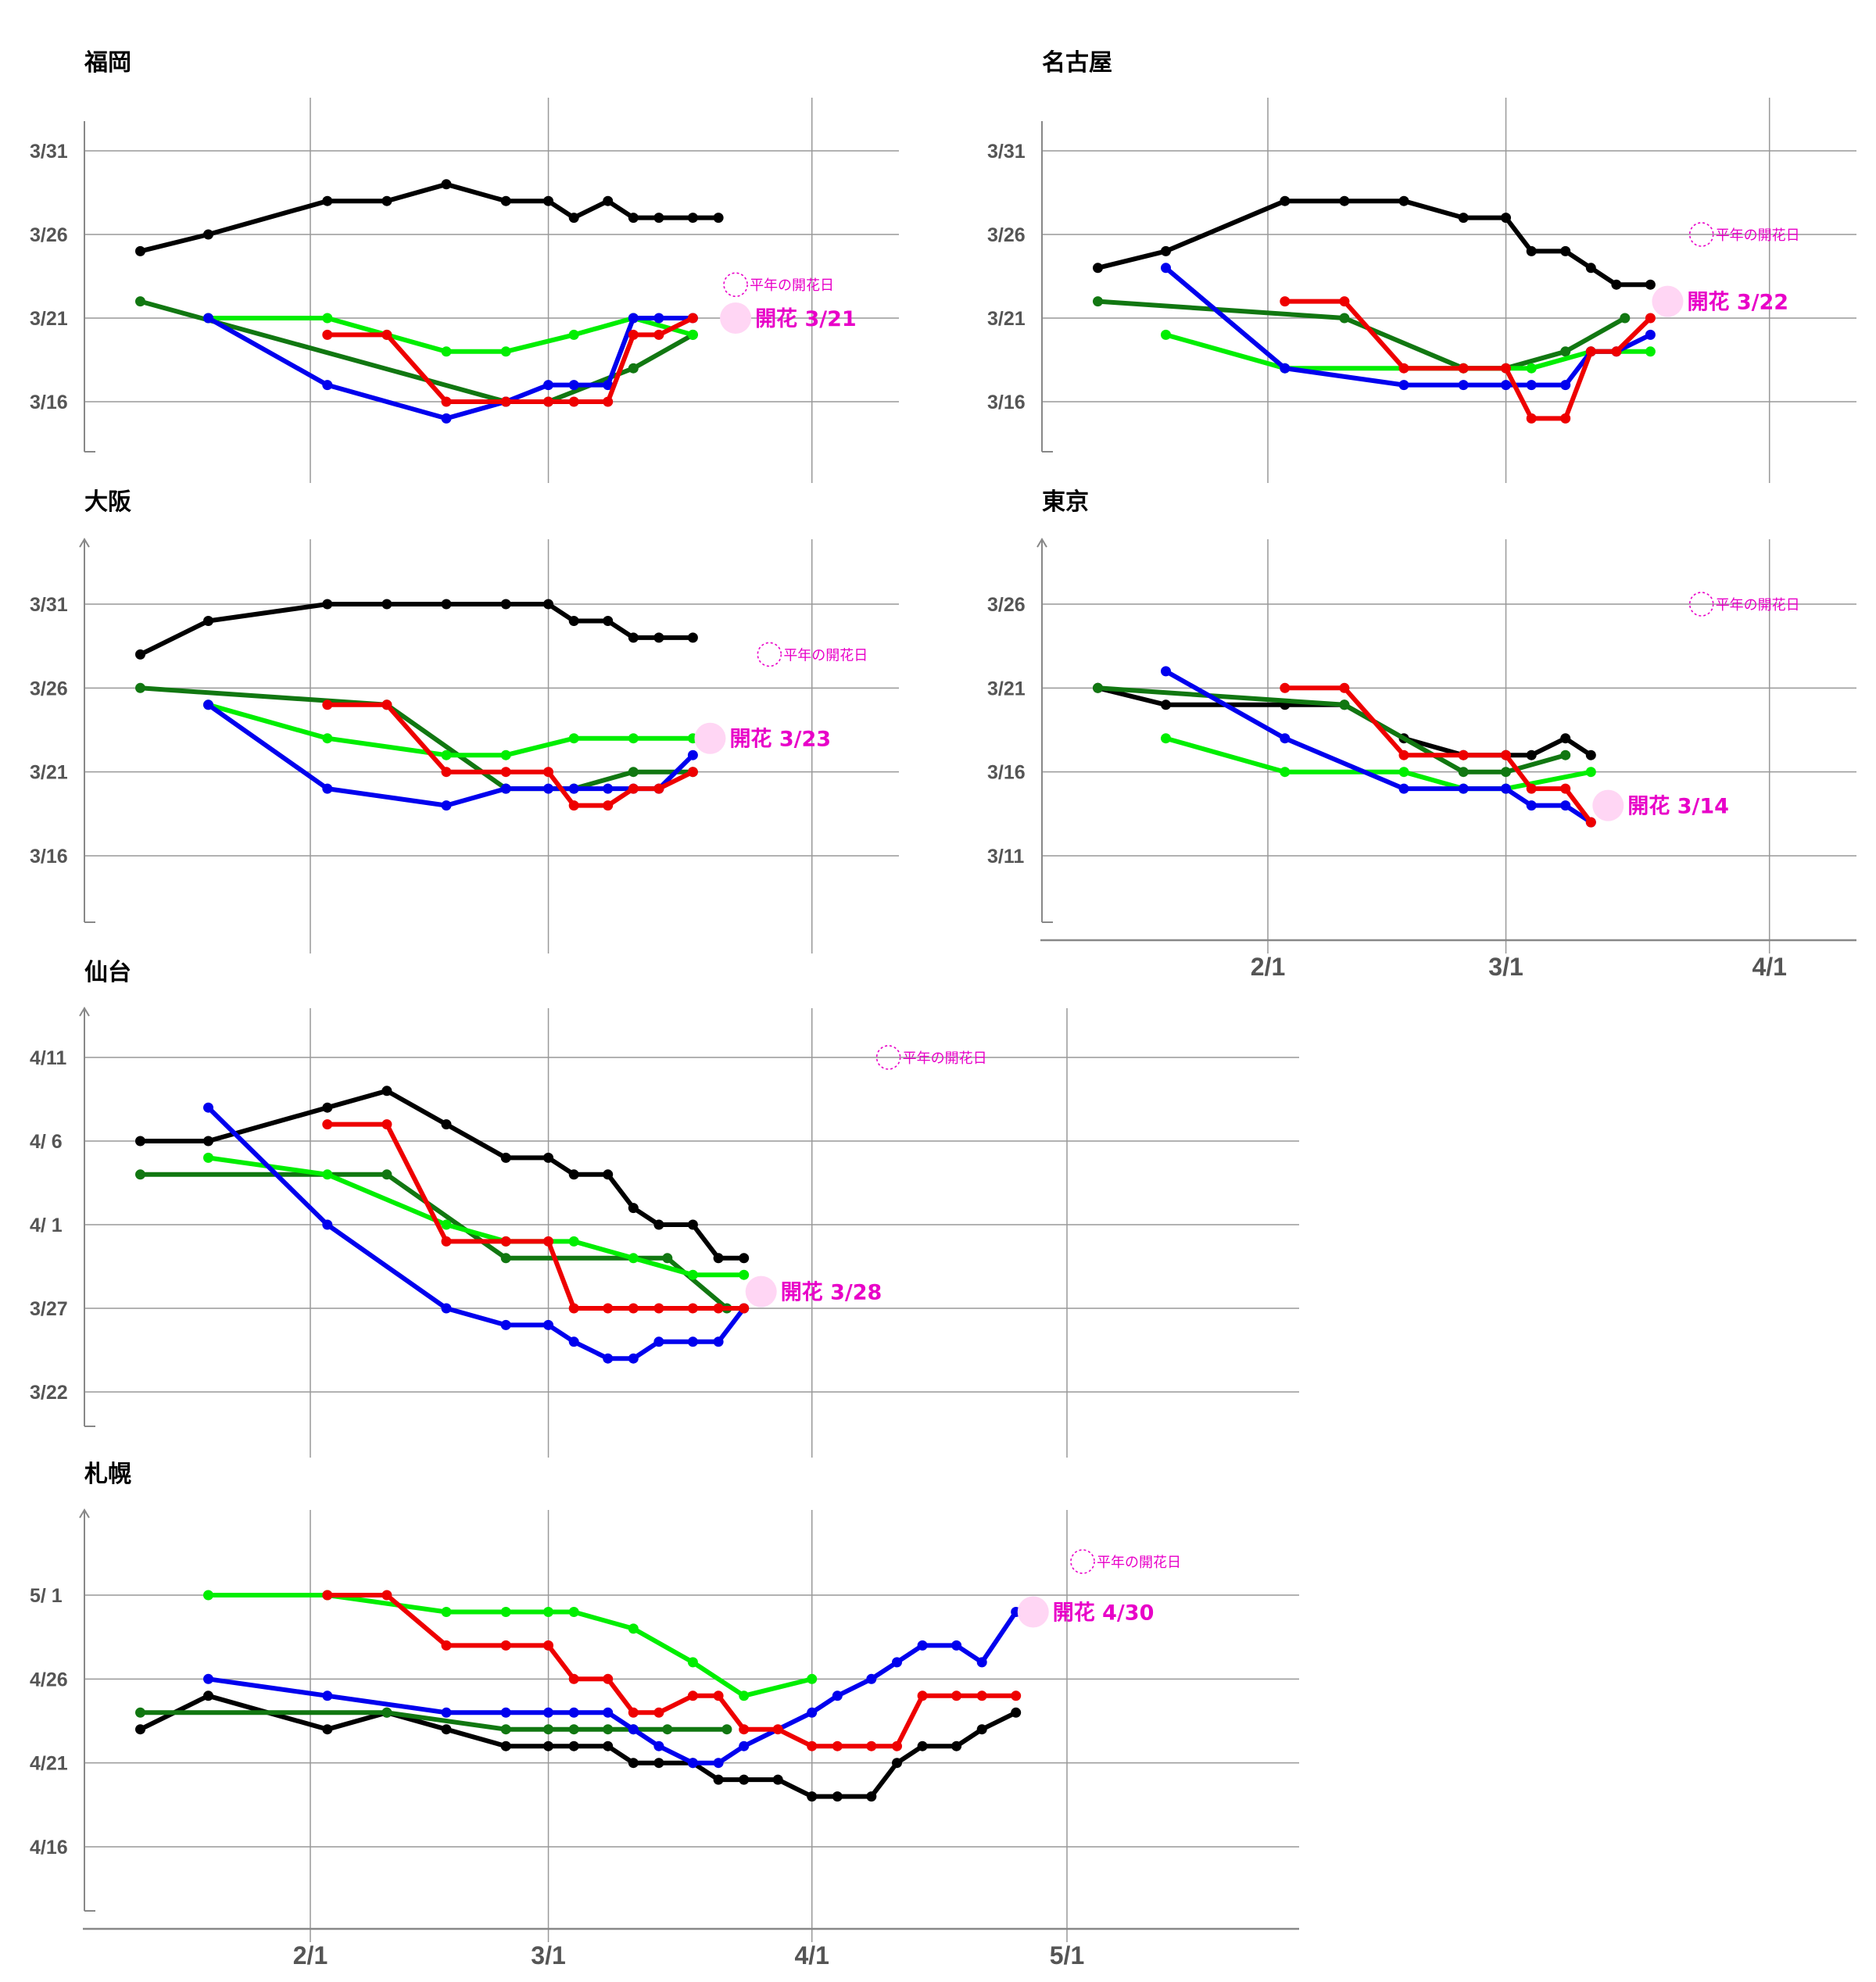 The width and height of the screenshot is (1876, 1982). What do you see at coordinates (1737, 303) in the screenshot?
I see `bloom-label: 開花 3/22` at bounding box center [1737, 303].